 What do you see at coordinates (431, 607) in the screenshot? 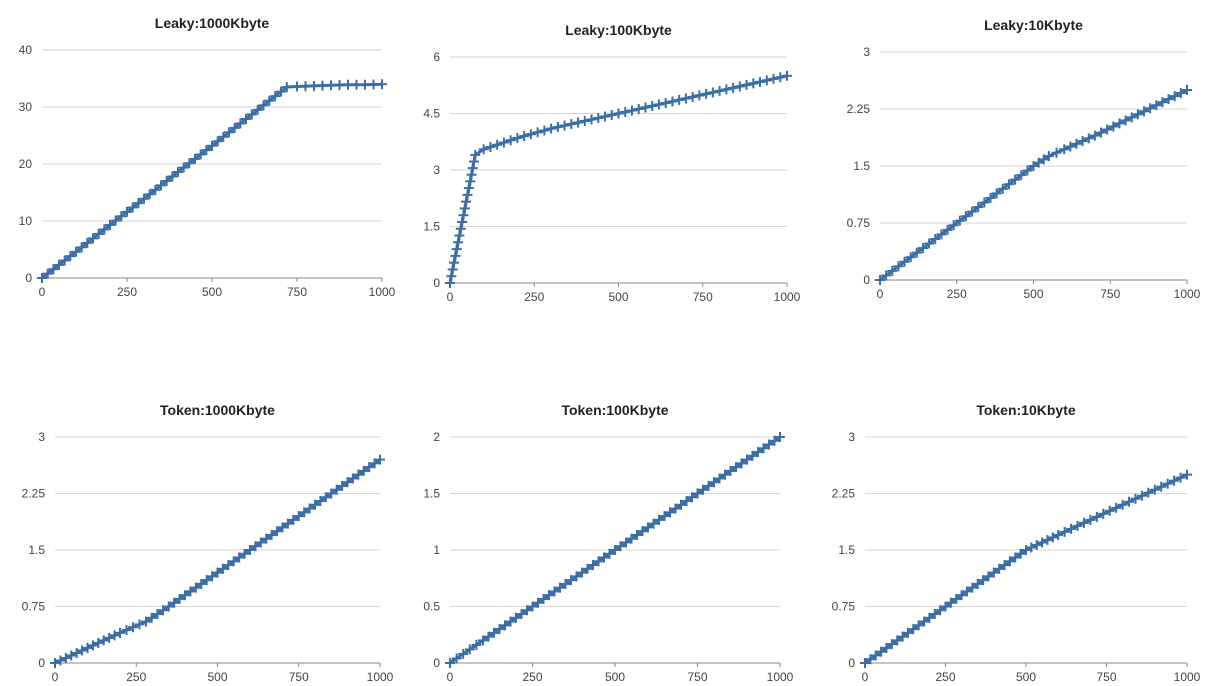
I see `y-tick-label: 0.5` at bounding box center [431, 607].